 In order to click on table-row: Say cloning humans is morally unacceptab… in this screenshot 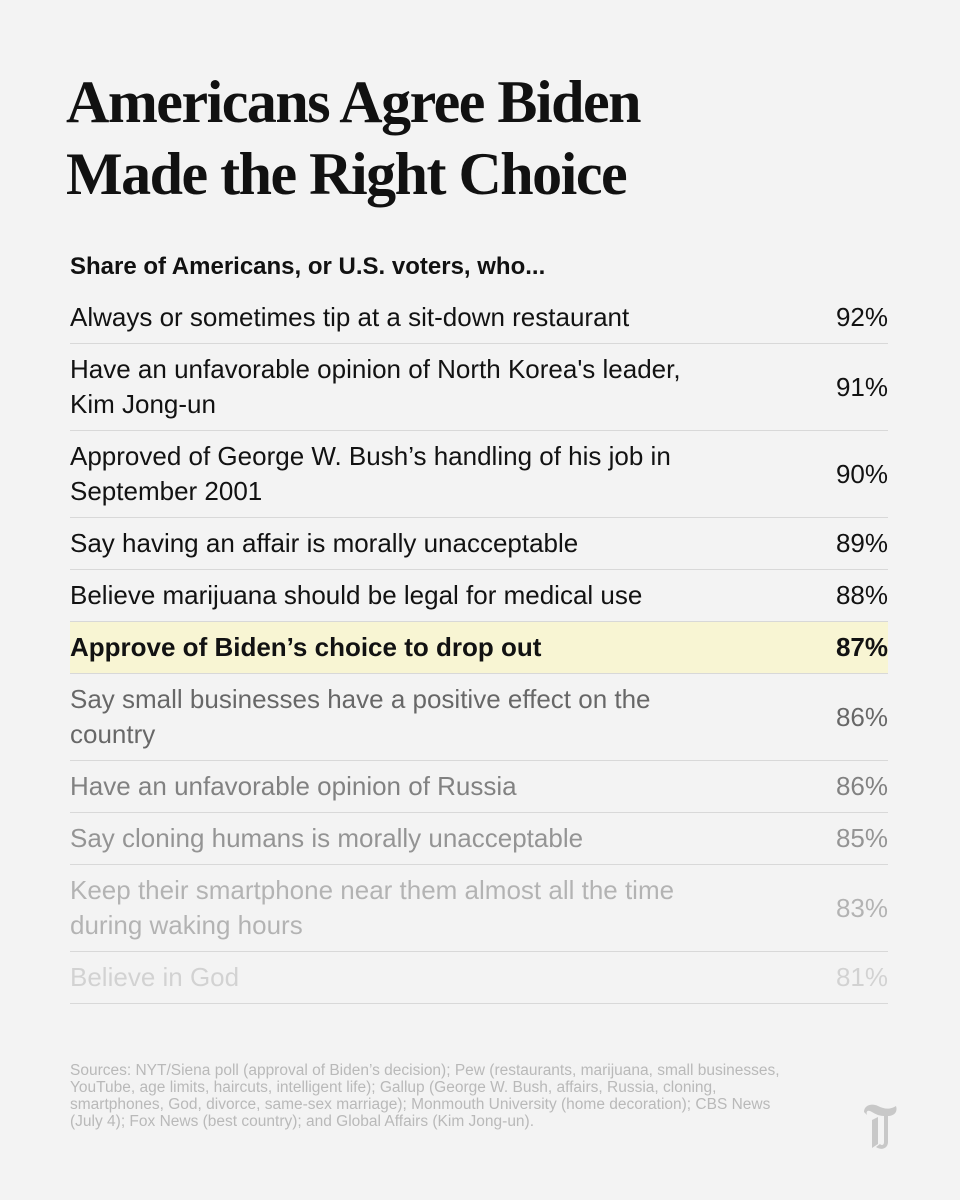, I will do `click(479, 839)`.